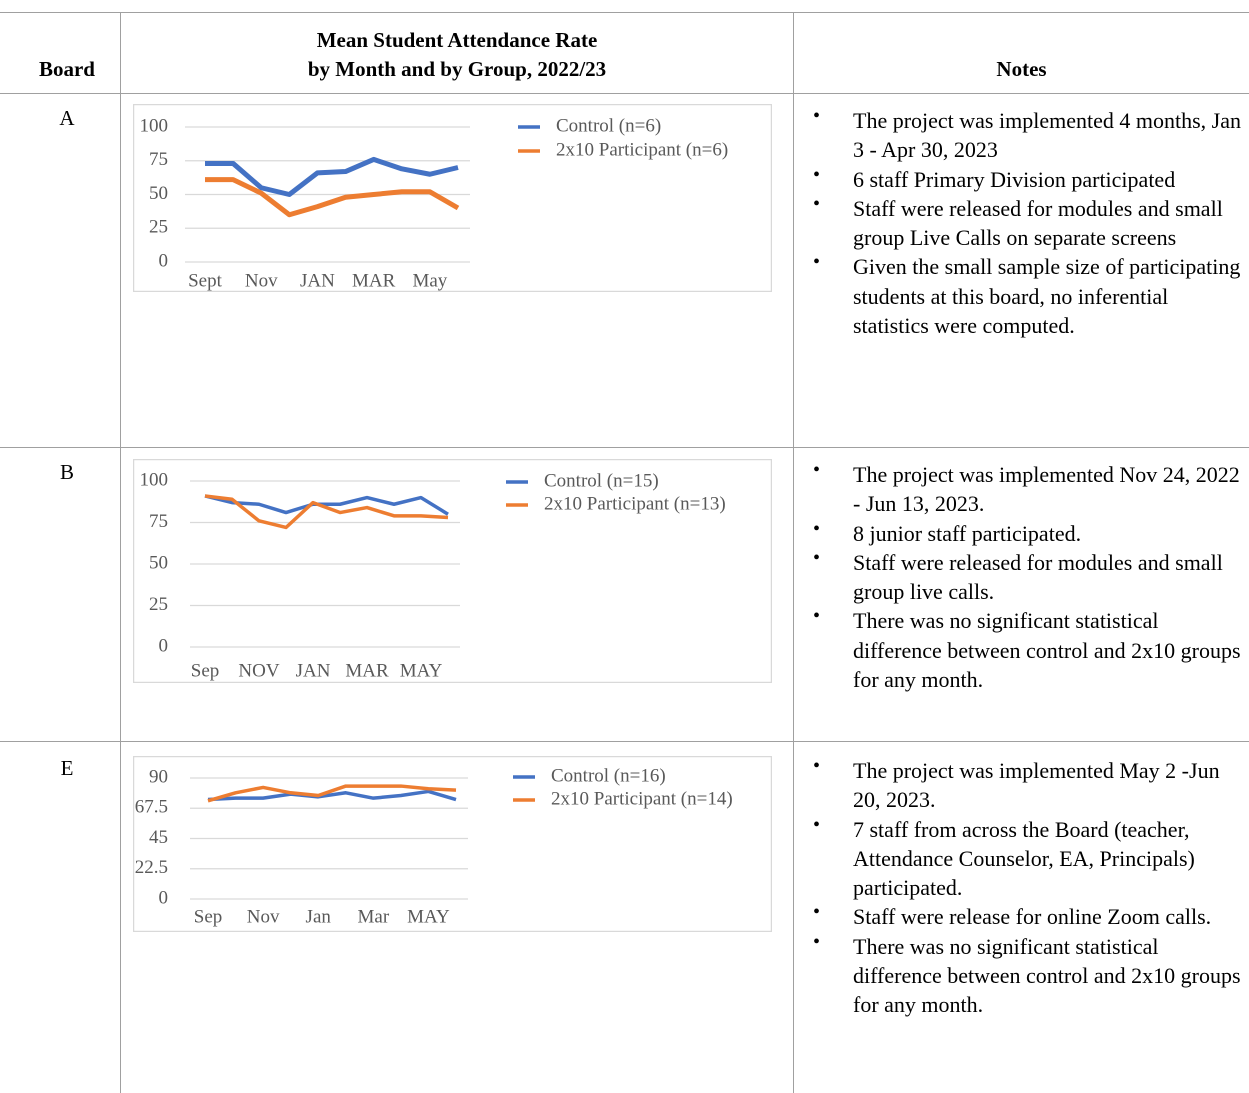 Image resolution: width=1249 pixels, height=1093 pixels. Describe the element at coordinates (319, 916) in the screenshot. I see `x-tick-label: Jan` at that location.